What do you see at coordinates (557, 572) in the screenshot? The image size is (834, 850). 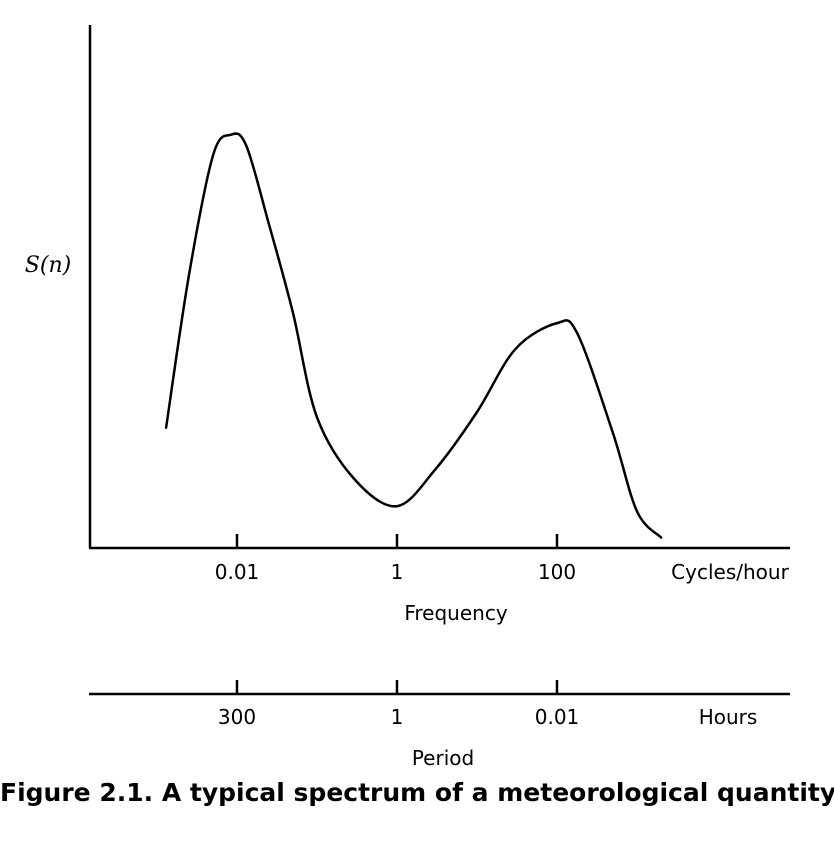 I see `frequency-tick-label-2: 100` at bounding box center [557, 572].